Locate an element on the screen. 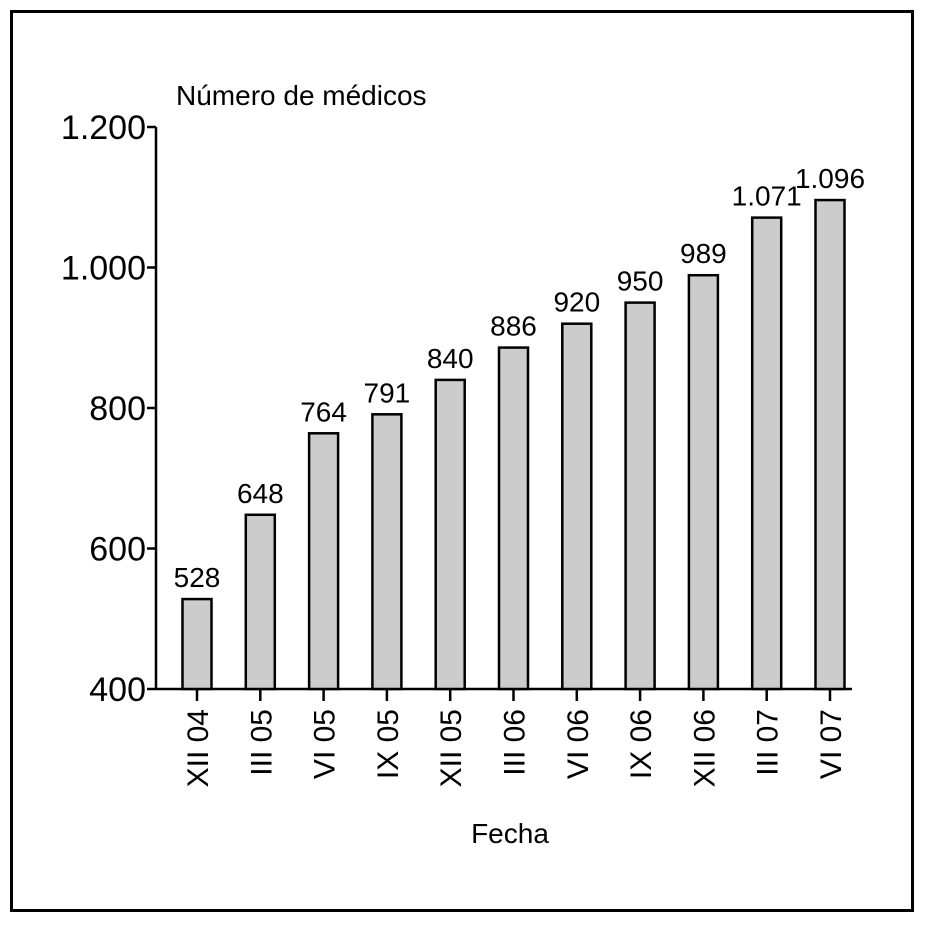 Image resolution: width=926 pixels, height=927 pixels. bar-value-label: 886 is located at coordinates (513, 326).